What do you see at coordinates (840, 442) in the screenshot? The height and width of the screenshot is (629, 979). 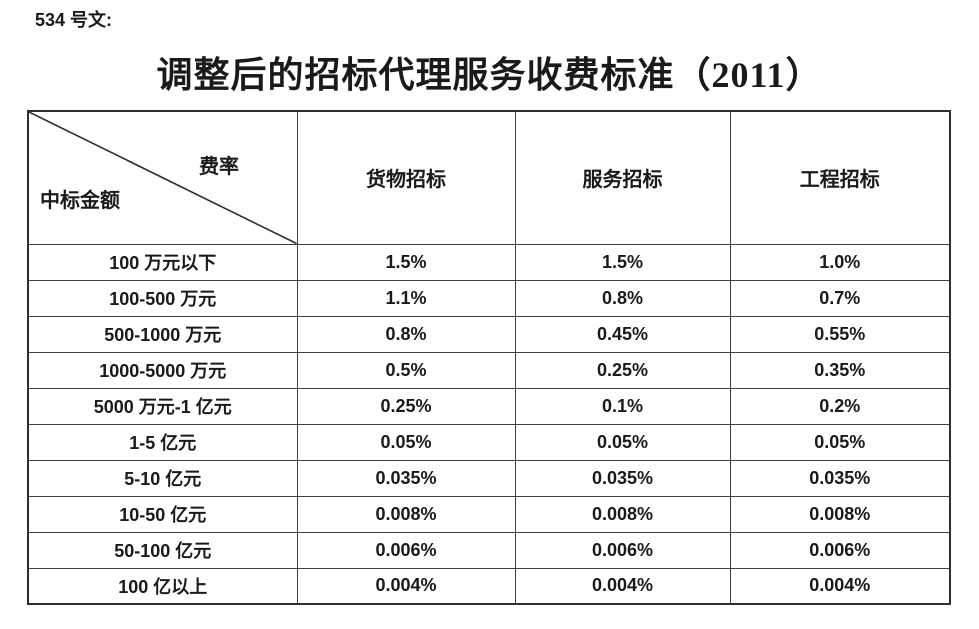 I see `works-rate: 0.05%` at bounding box center [840, 442].